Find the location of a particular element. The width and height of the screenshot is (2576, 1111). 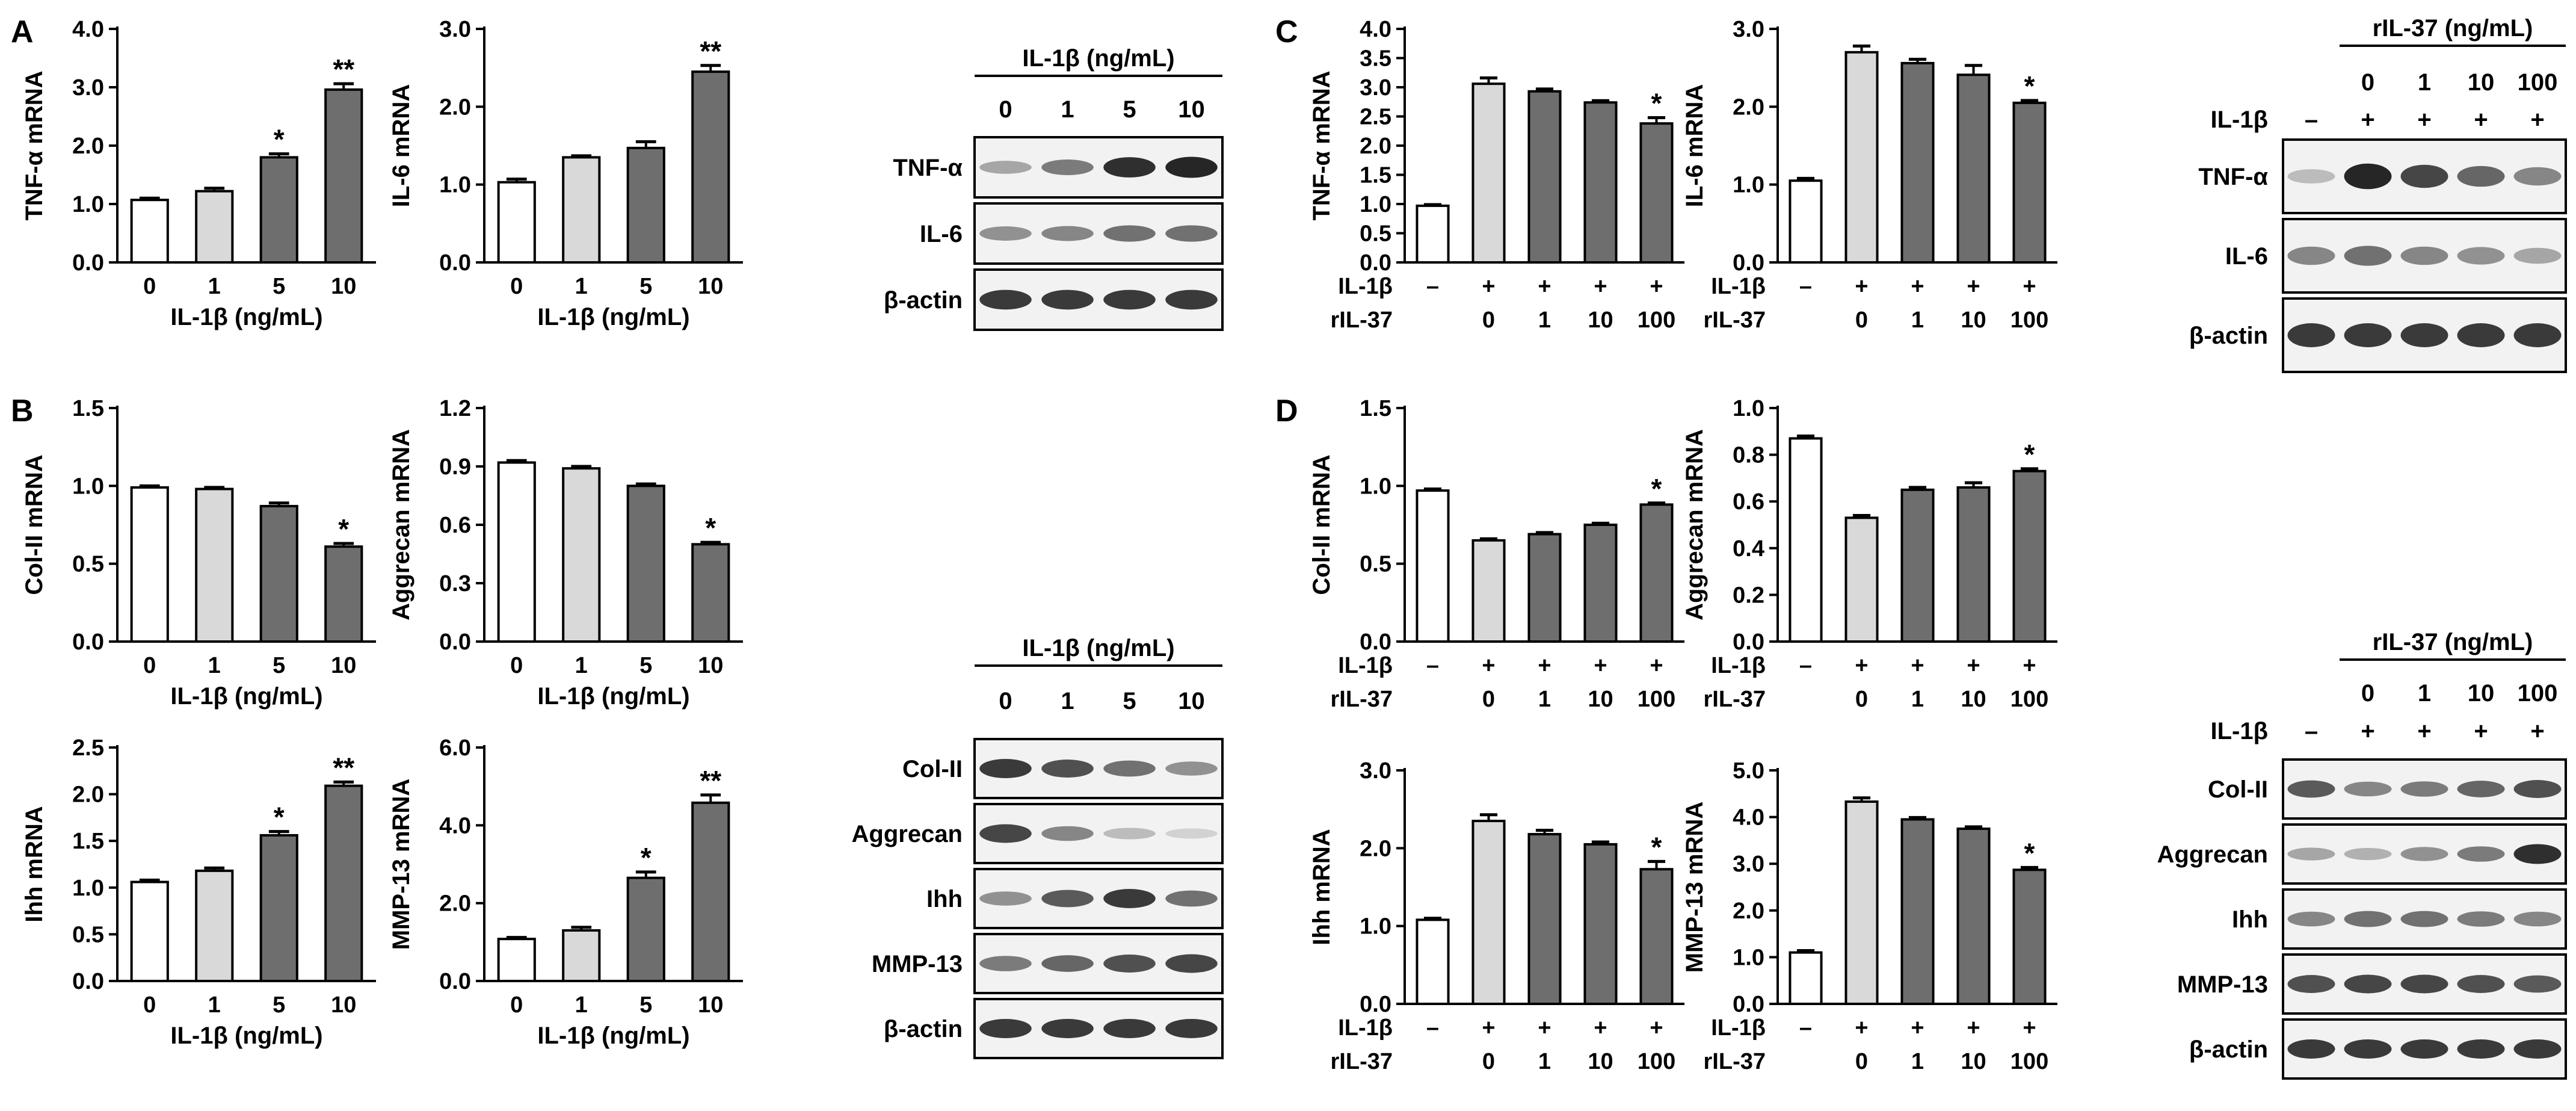

y-axis-label: Aggrecan mRNA is located at coordinates (401, 524).